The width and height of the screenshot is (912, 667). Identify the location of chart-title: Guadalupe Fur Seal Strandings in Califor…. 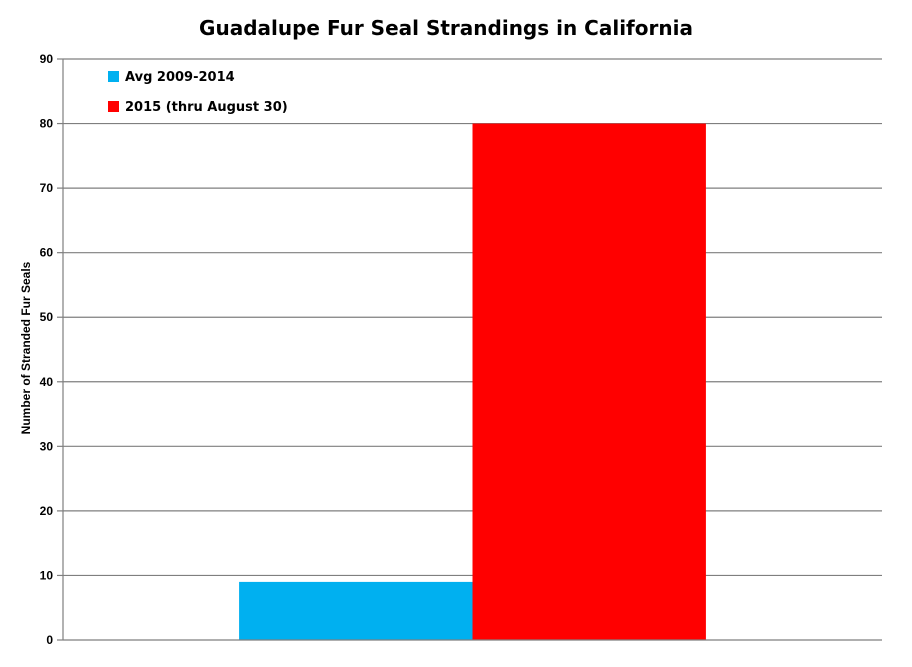
(446, 28).